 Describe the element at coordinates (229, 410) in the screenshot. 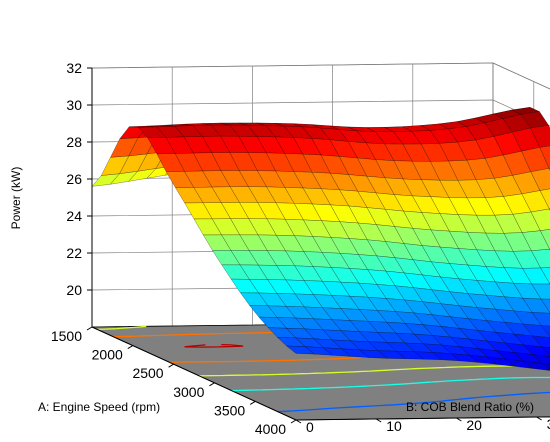

I see `x-tick-label: 3500` at that location.